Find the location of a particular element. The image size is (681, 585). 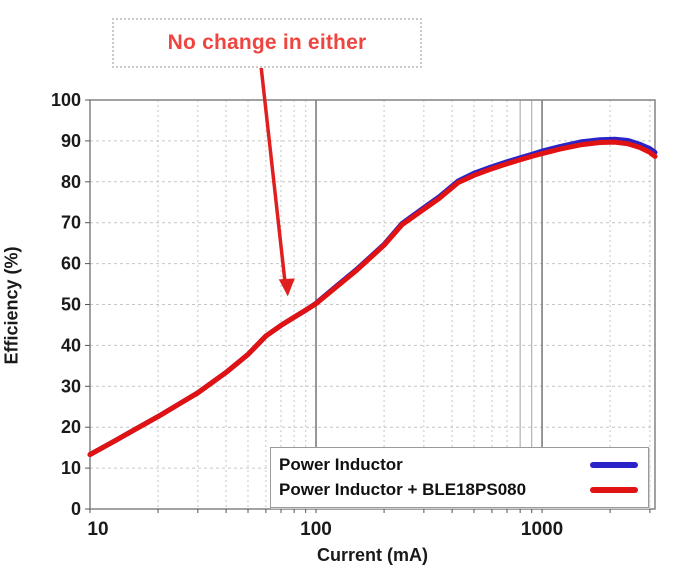

y-tick-label: 10 is located at coordinates (71, 468).